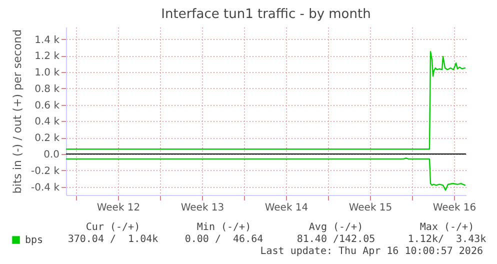 The width and height of the screenshot is (497, 264). What do you see at coordinates (47, 40) in the screenshot?
I see `y-tick-label: 1.4 k` at bounding box center [47, 40].